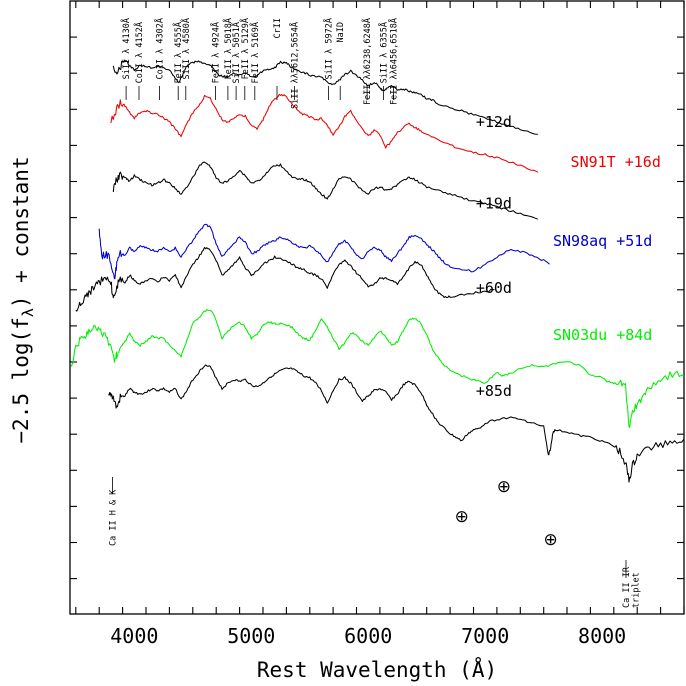  What do you see at coordinates (126, 48) in the screenshot?
I see `line-id-label: SiII λ 4130Å` at bounding box center [126, 48].